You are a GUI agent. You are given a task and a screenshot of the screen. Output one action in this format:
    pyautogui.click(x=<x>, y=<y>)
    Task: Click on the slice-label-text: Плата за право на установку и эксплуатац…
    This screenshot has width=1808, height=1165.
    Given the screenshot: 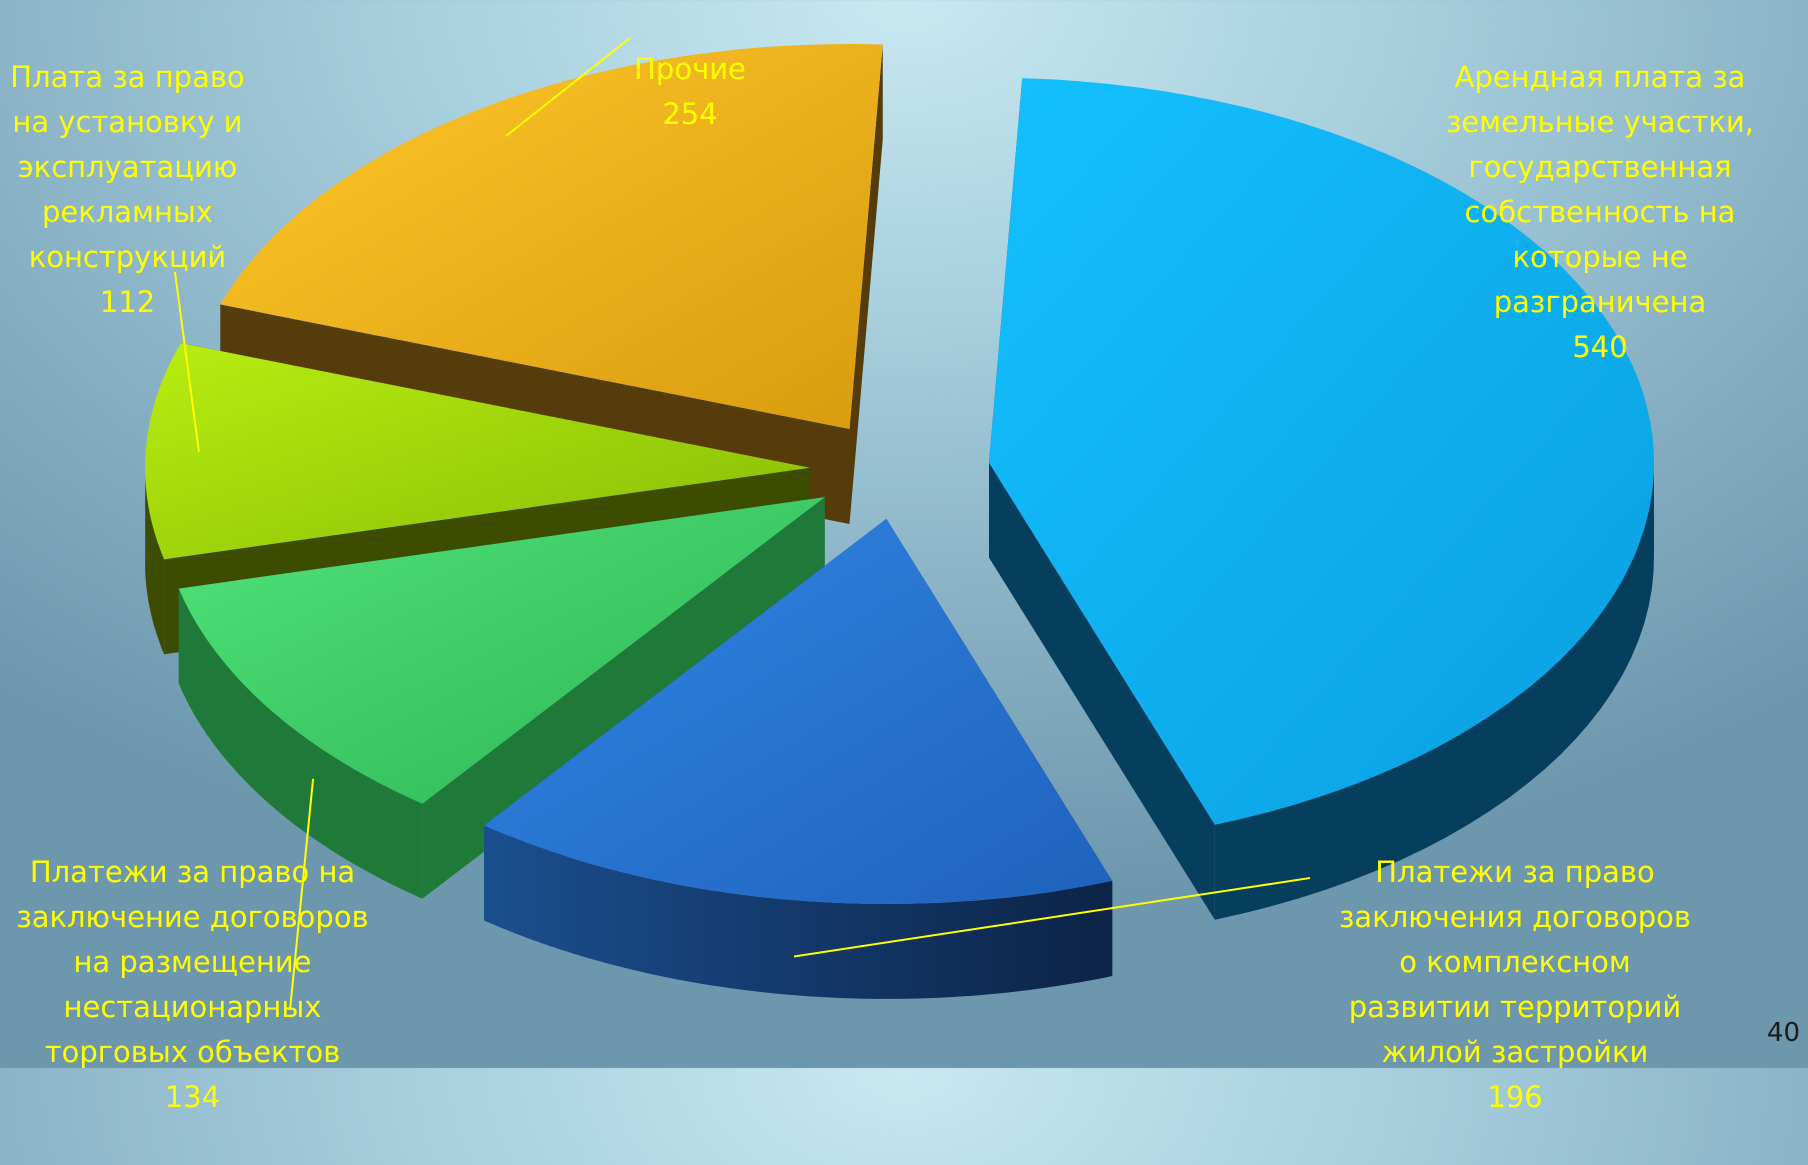 What is the action you would take?
    pyautogui.click(x=127, y=167)
    